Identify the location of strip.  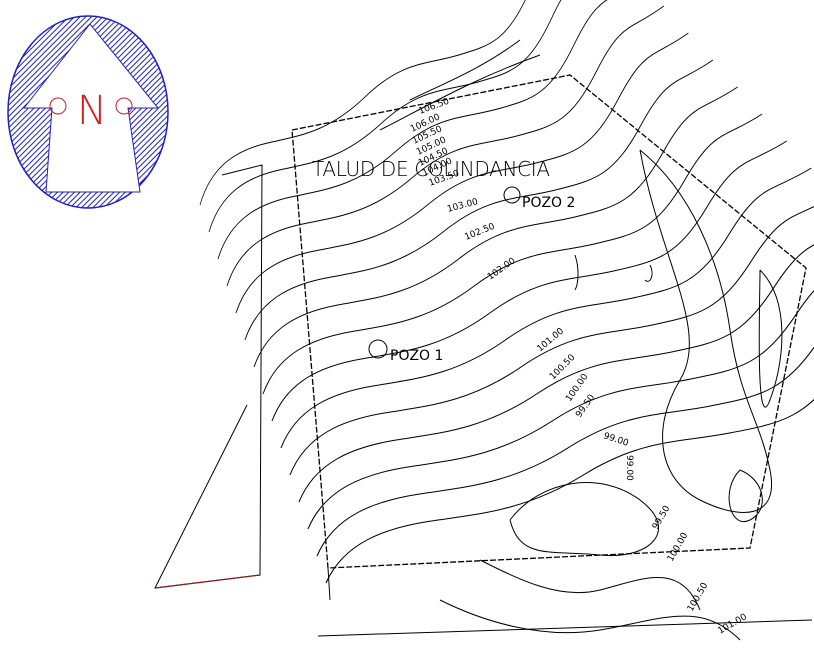
(208, 376).